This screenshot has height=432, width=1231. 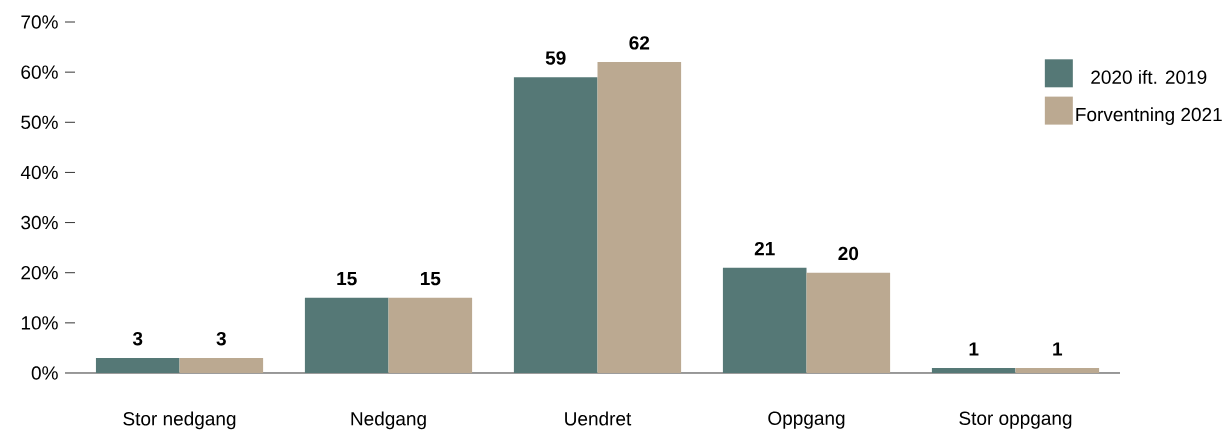 What do you see at coordinates (39, 22) in the screenshot?
I see `y-tick-label: 70%` at bounding box center [39, 22].